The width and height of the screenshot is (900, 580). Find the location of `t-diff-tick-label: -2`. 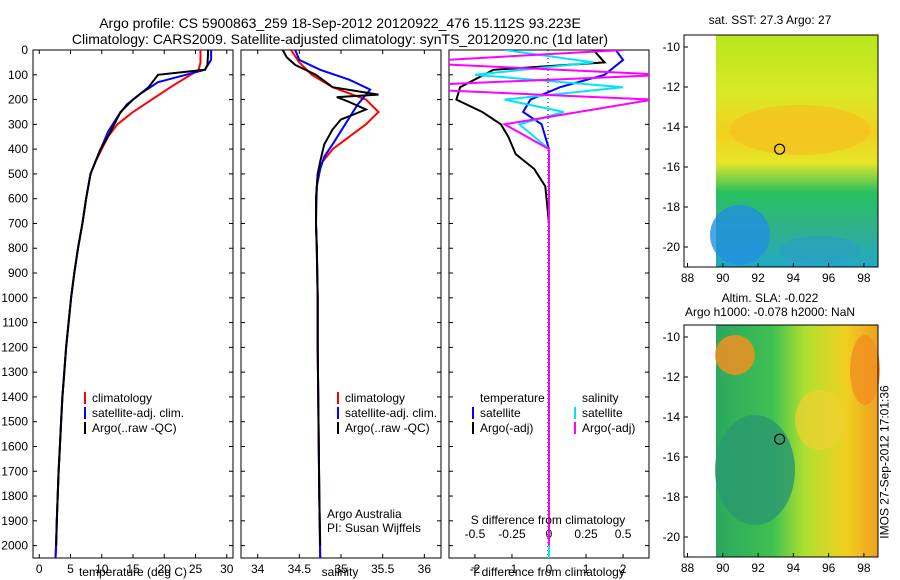

t-diff-tick-label: -2 is located at coordinates (475, 569).